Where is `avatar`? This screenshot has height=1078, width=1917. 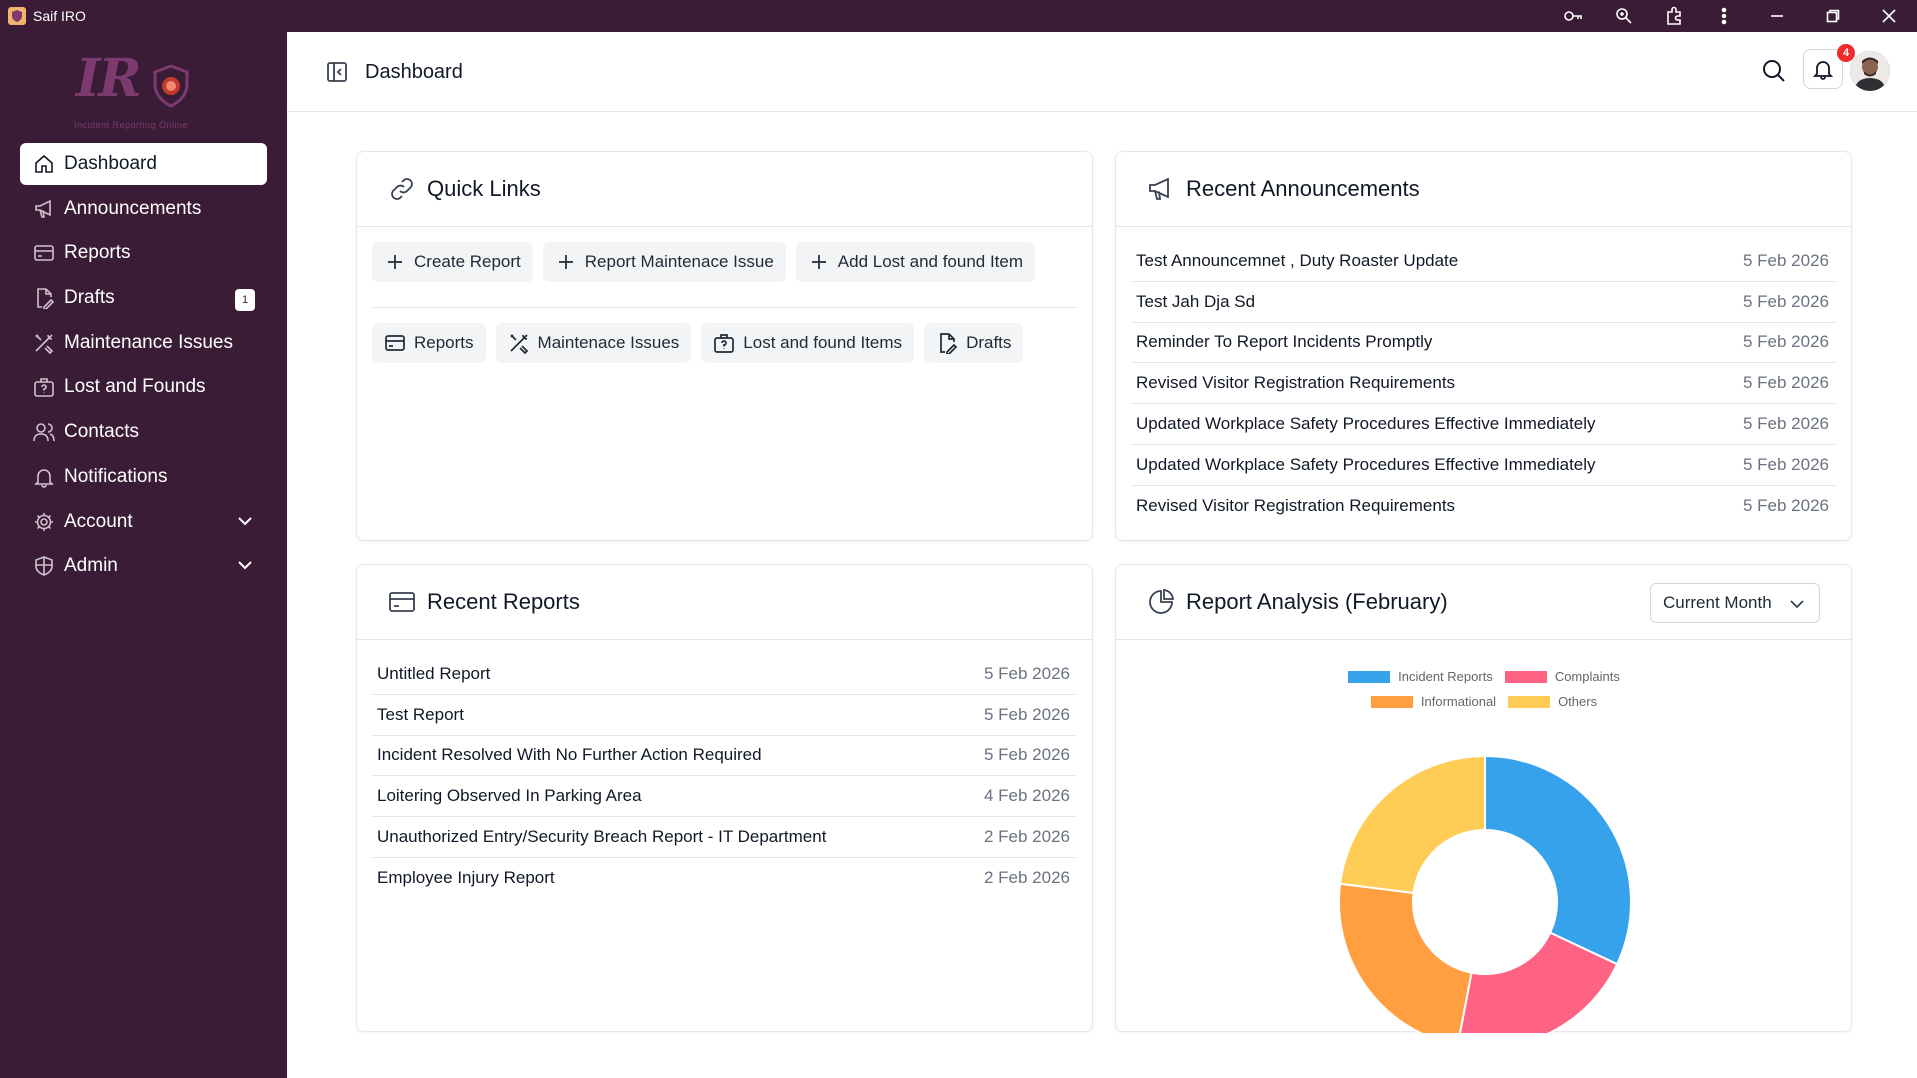 avatar is located at coordinates (1870, 71).